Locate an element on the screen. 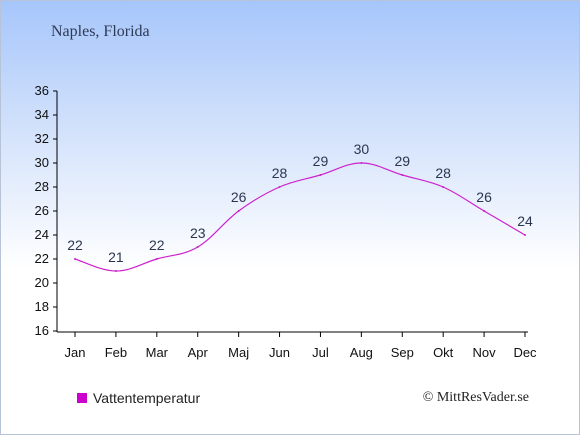  x-tick-label: Aug is located at coordinates (361, 352).